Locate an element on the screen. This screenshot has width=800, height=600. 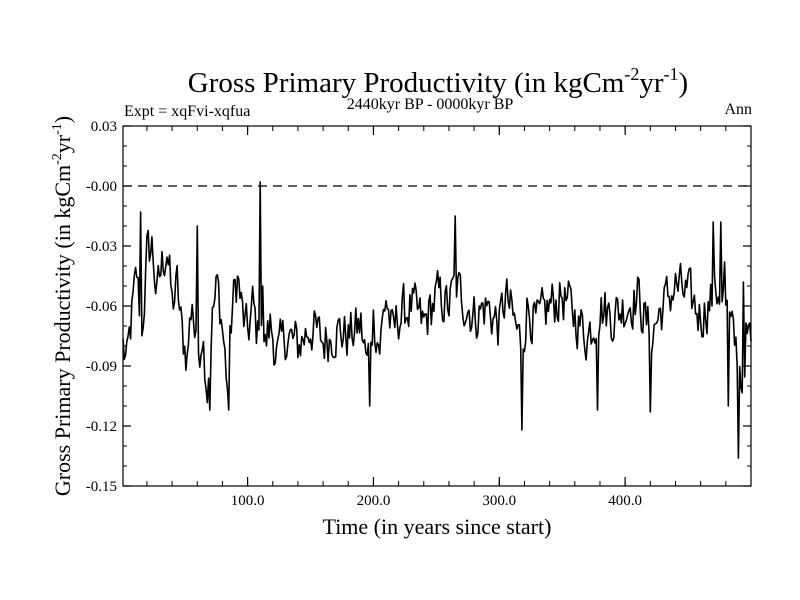
title-mid: yr is located at coordinates (651, 83).